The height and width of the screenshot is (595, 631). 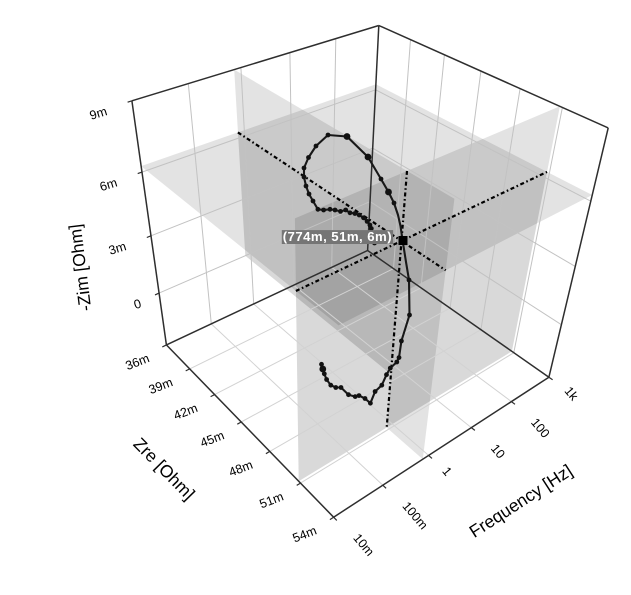 What do you see at coordinates (272, 500) in the screenshot?
I see `svg-text: 51m` at bounding box center [272, 500].